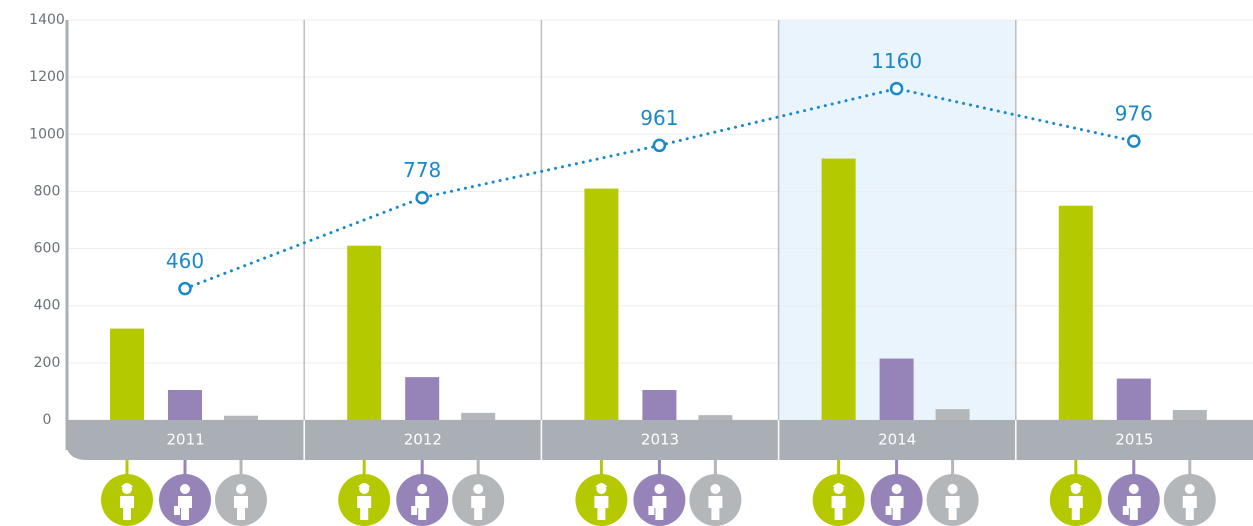 The width and height of the screenshot is (1253, 526). Describe the element at coordinates (47, 363) in the screenshot. I see `y-tick-label: 200` at that location.